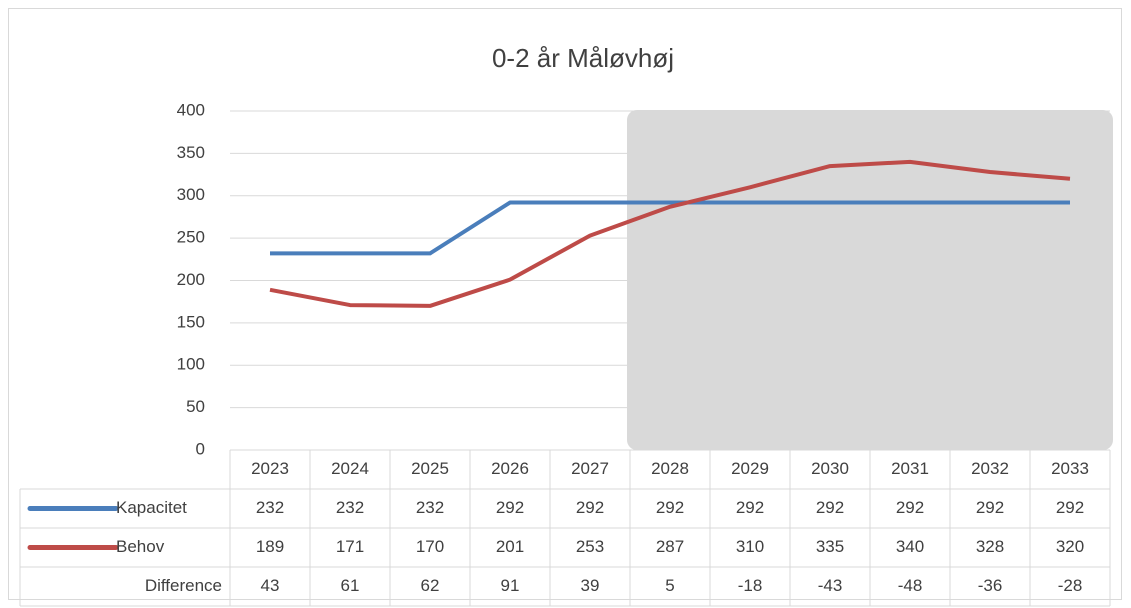  What do you see at coordinates (430, 546) in the screenshot?
I see `table-value: 170` at bounding box center [430, 546].